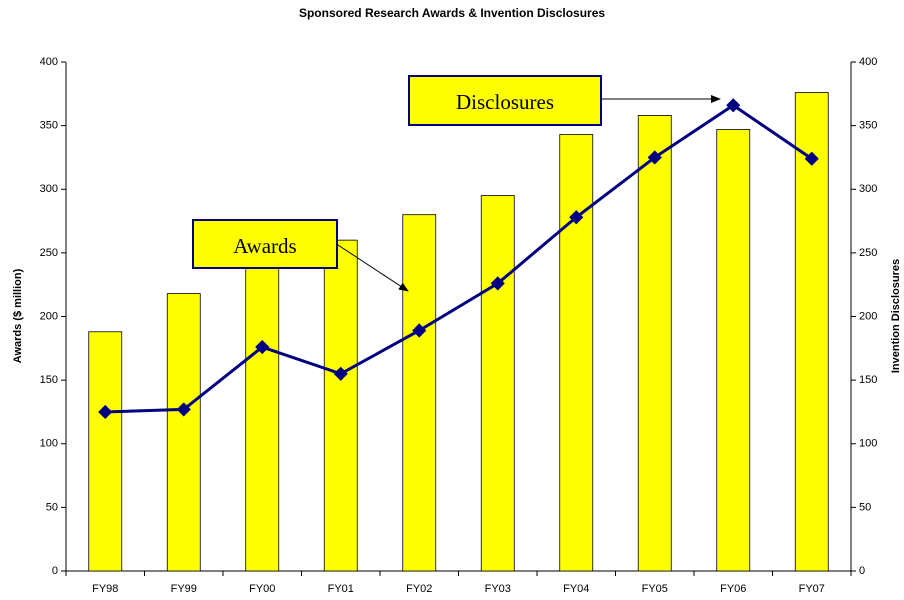 The width and height of the screenshot is (904, 600). I want to click on y2-tick-label: 100, so click(868, 444).